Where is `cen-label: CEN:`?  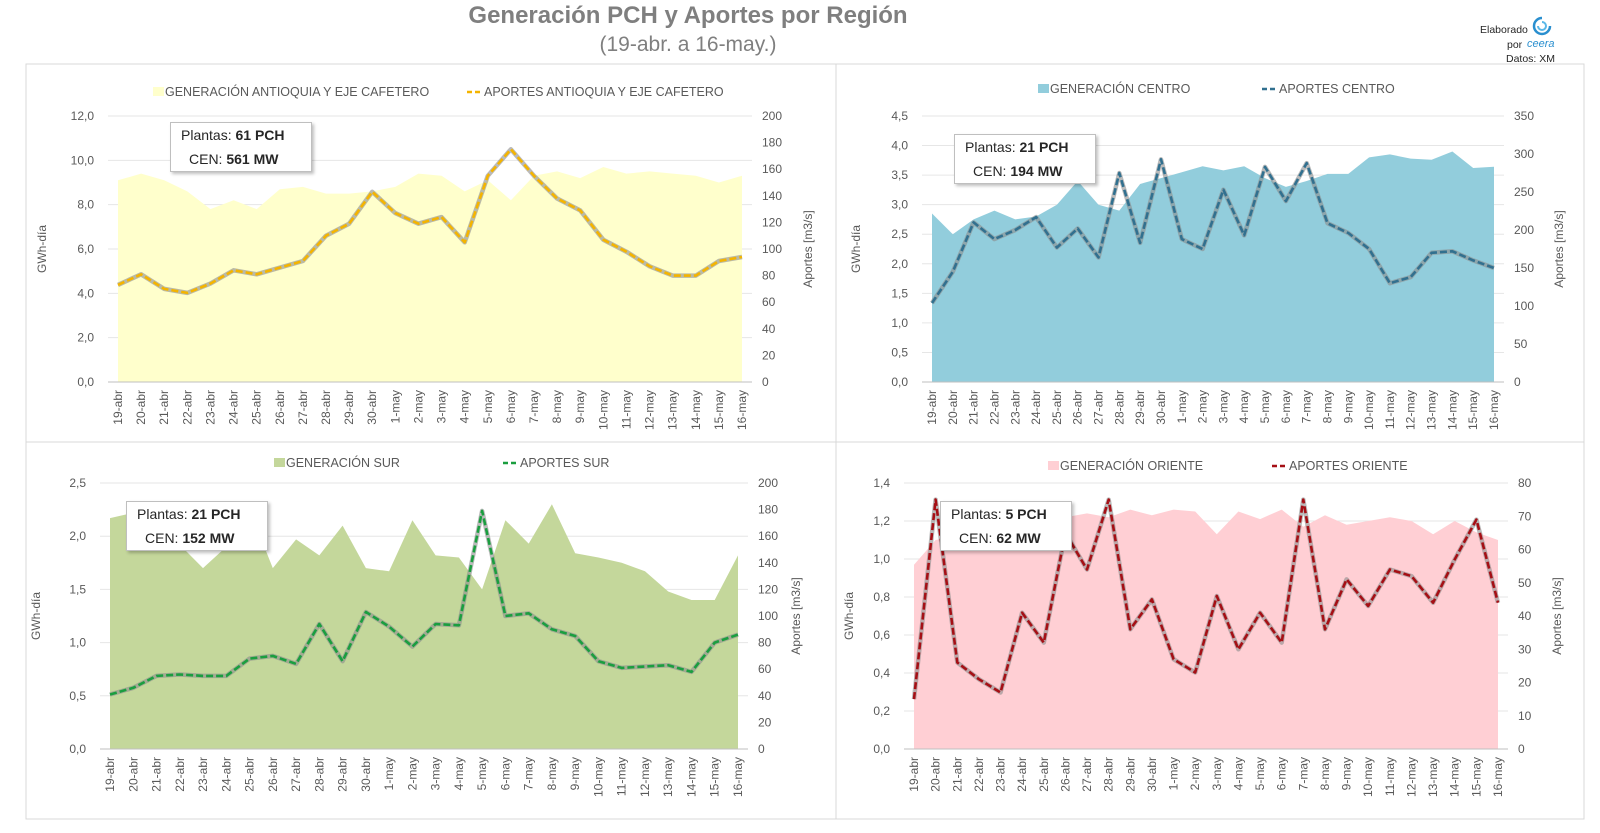
cen-label: CEN: is located at coordinates (990, 171).